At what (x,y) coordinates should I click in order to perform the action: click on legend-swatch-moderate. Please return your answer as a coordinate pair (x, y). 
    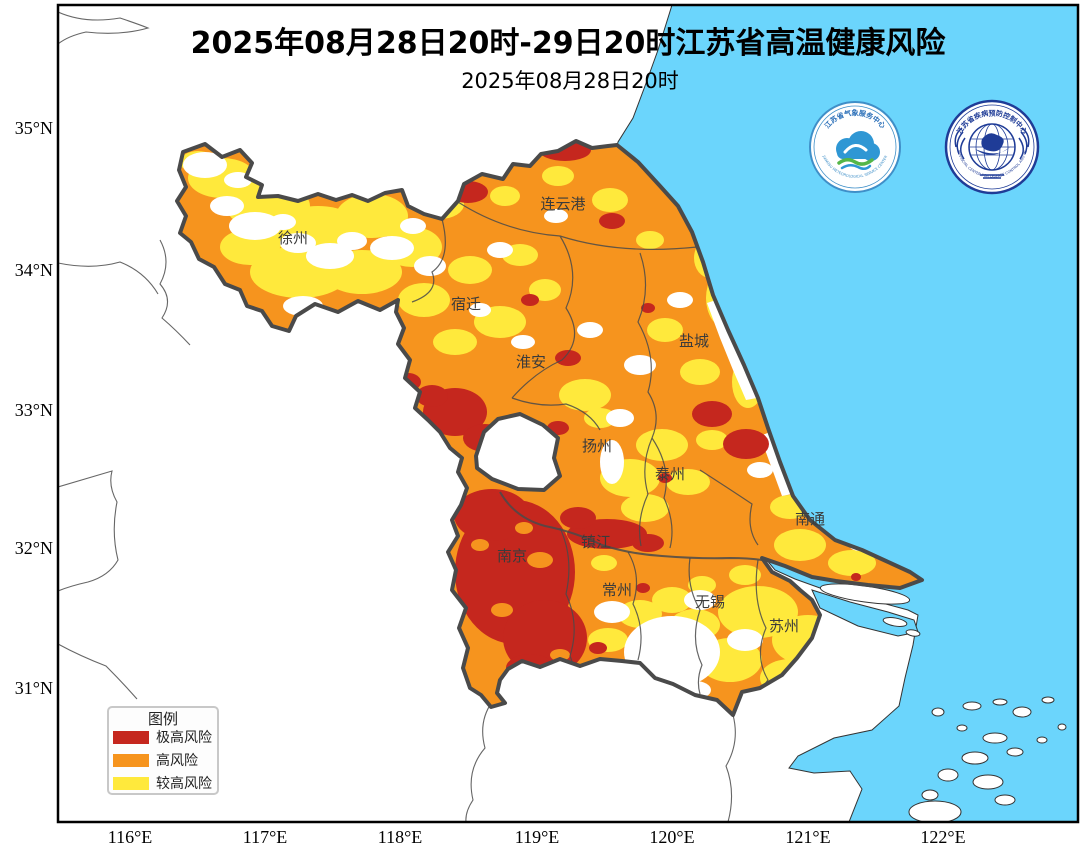
    Looking at the image, I should click on (131, 783).